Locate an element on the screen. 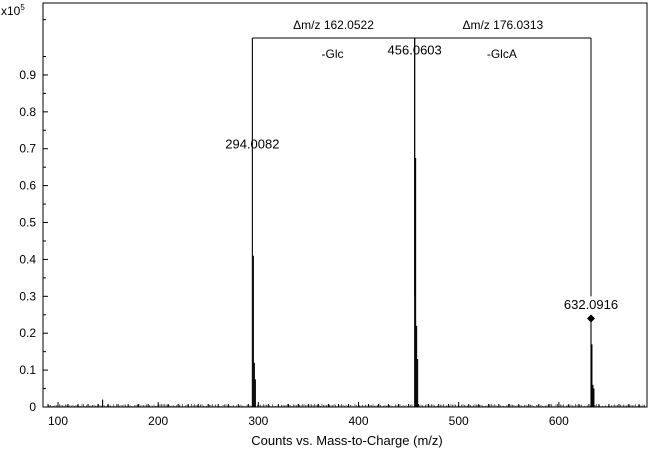  y-multiplier-label: x105 is located at coordinates (13, 10).